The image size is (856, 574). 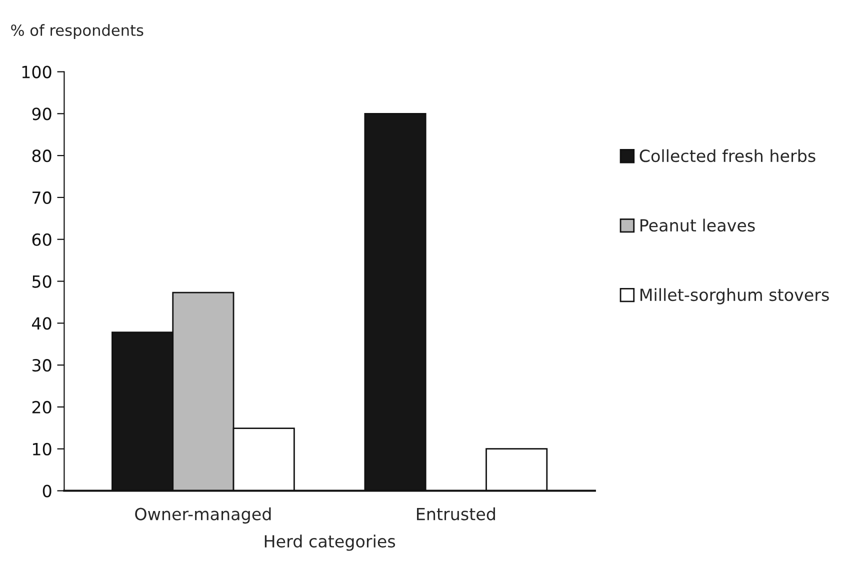 What do you see at coordinates (42, 239) in the screenshot?
I see `y-tick-label: 60` at bounding box center [42, 239].